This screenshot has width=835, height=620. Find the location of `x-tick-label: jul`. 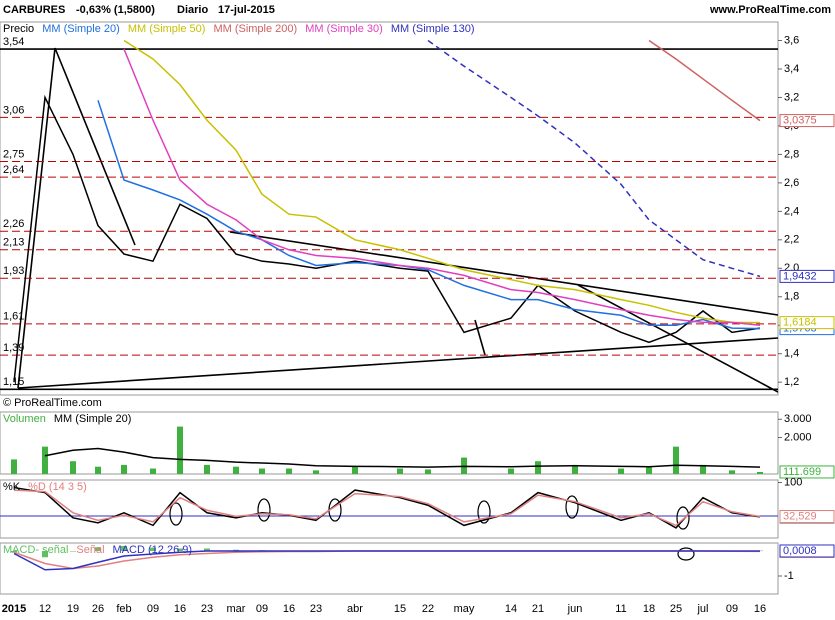

x-tick-label: jul is located at coordinates (702, 609).